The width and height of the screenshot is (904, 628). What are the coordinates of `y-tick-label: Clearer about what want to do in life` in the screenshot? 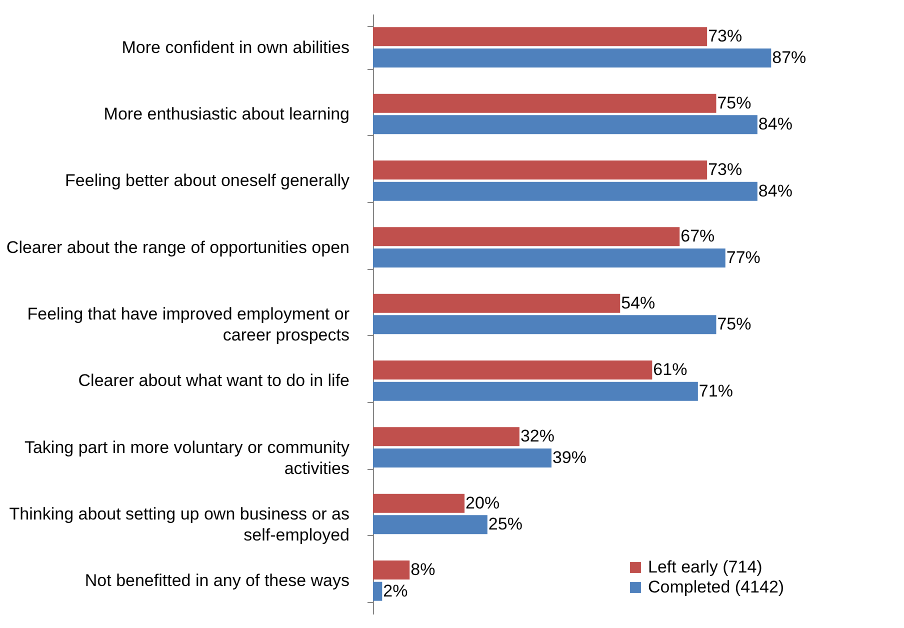 It's located at (214, 380).